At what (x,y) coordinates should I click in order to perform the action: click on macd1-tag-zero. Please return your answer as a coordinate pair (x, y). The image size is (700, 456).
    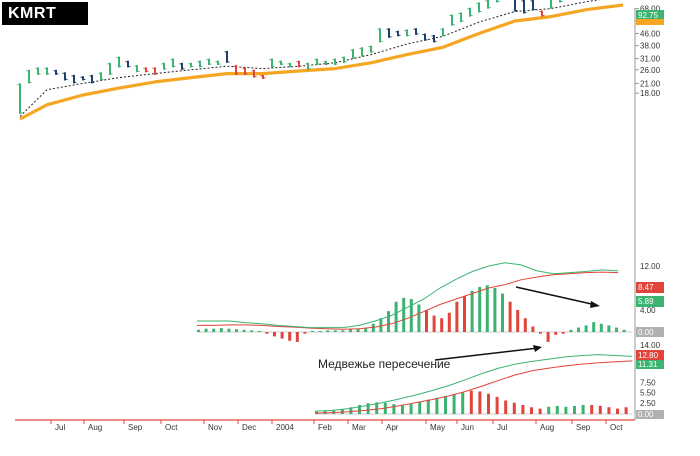
    Looking at the image, I should click on (650, 332).